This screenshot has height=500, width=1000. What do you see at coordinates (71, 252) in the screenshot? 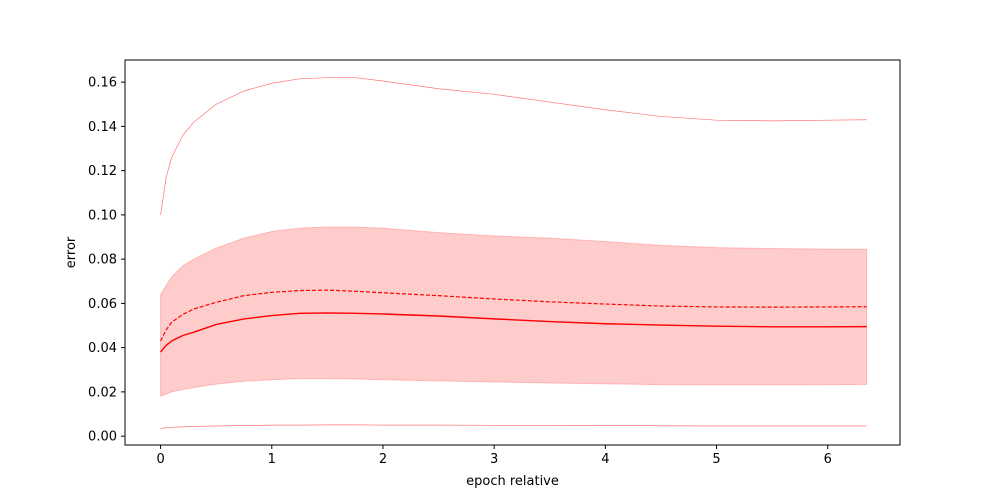
I see `y-axis-label: error` at bounding box center [71, 252].